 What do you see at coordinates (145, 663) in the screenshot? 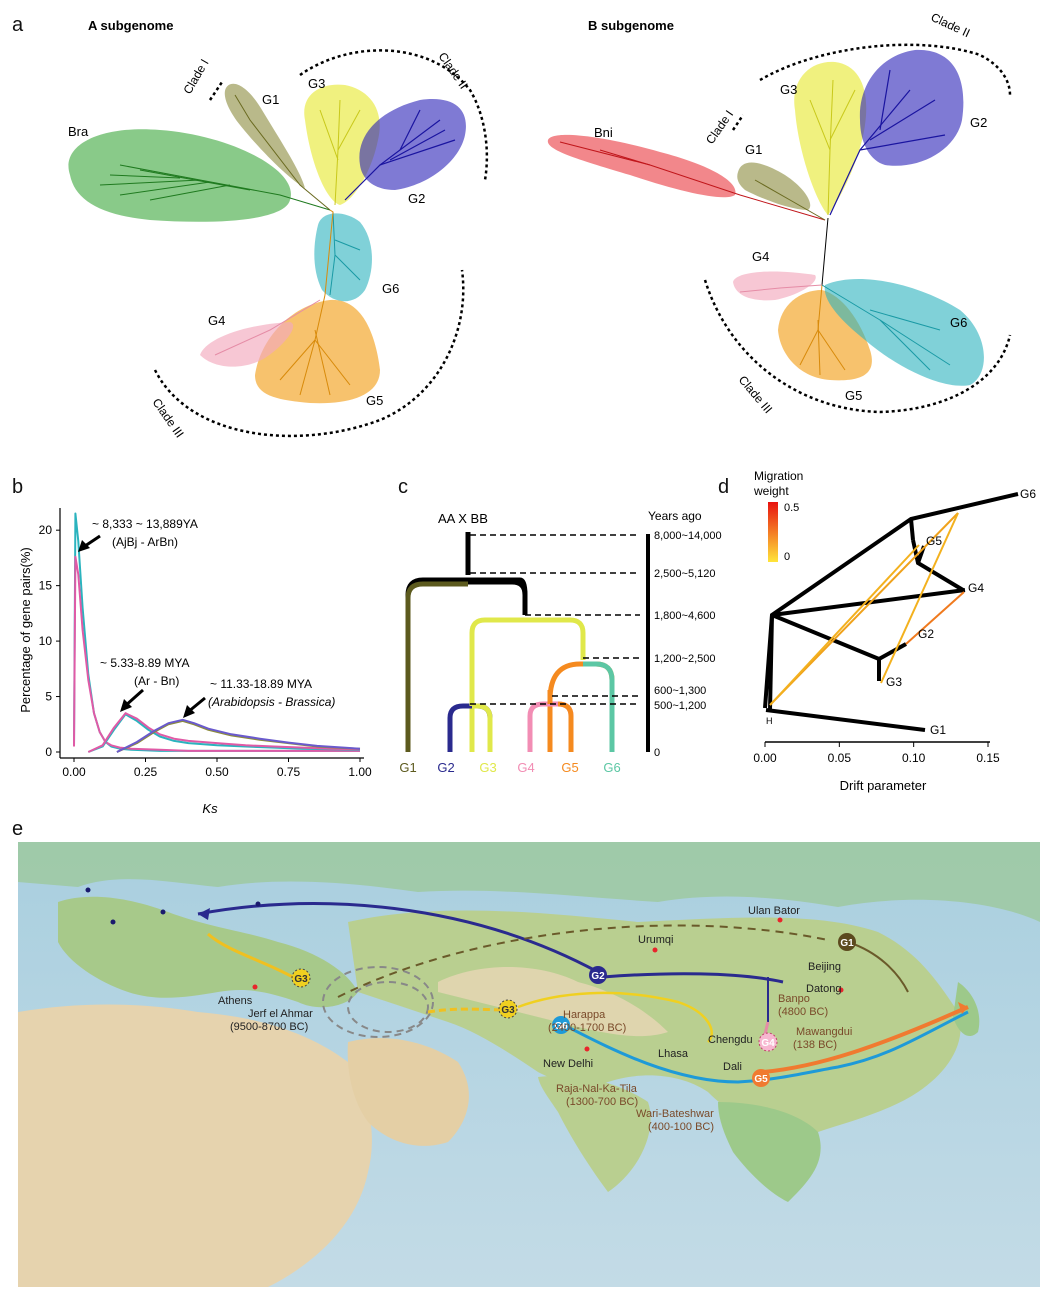
I see `b-annotation-2-line1: ~ 5.33-8.89 MYA` at bounding box center [145, 663].